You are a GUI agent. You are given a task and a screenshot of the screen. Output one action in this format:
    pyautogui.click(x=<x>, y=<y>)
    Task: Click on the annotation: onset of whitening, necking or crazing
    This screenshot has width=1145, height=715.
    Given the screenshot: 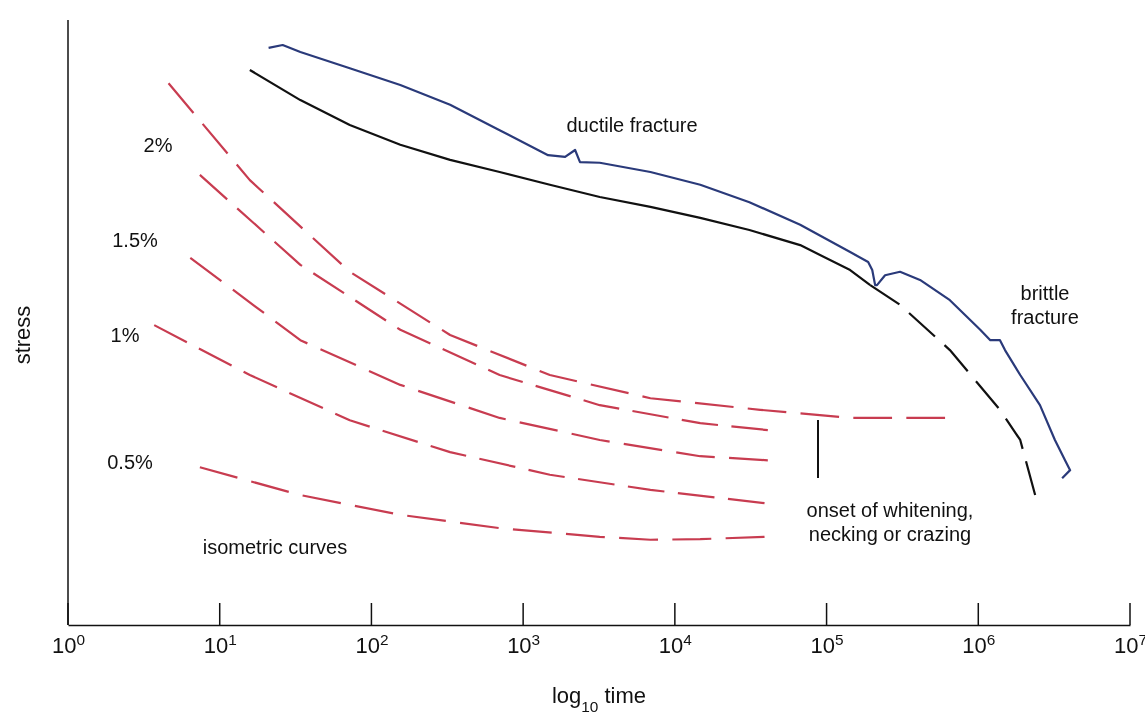 What is the action you would take?
    pyautogui.click(x=890, y=522)
    